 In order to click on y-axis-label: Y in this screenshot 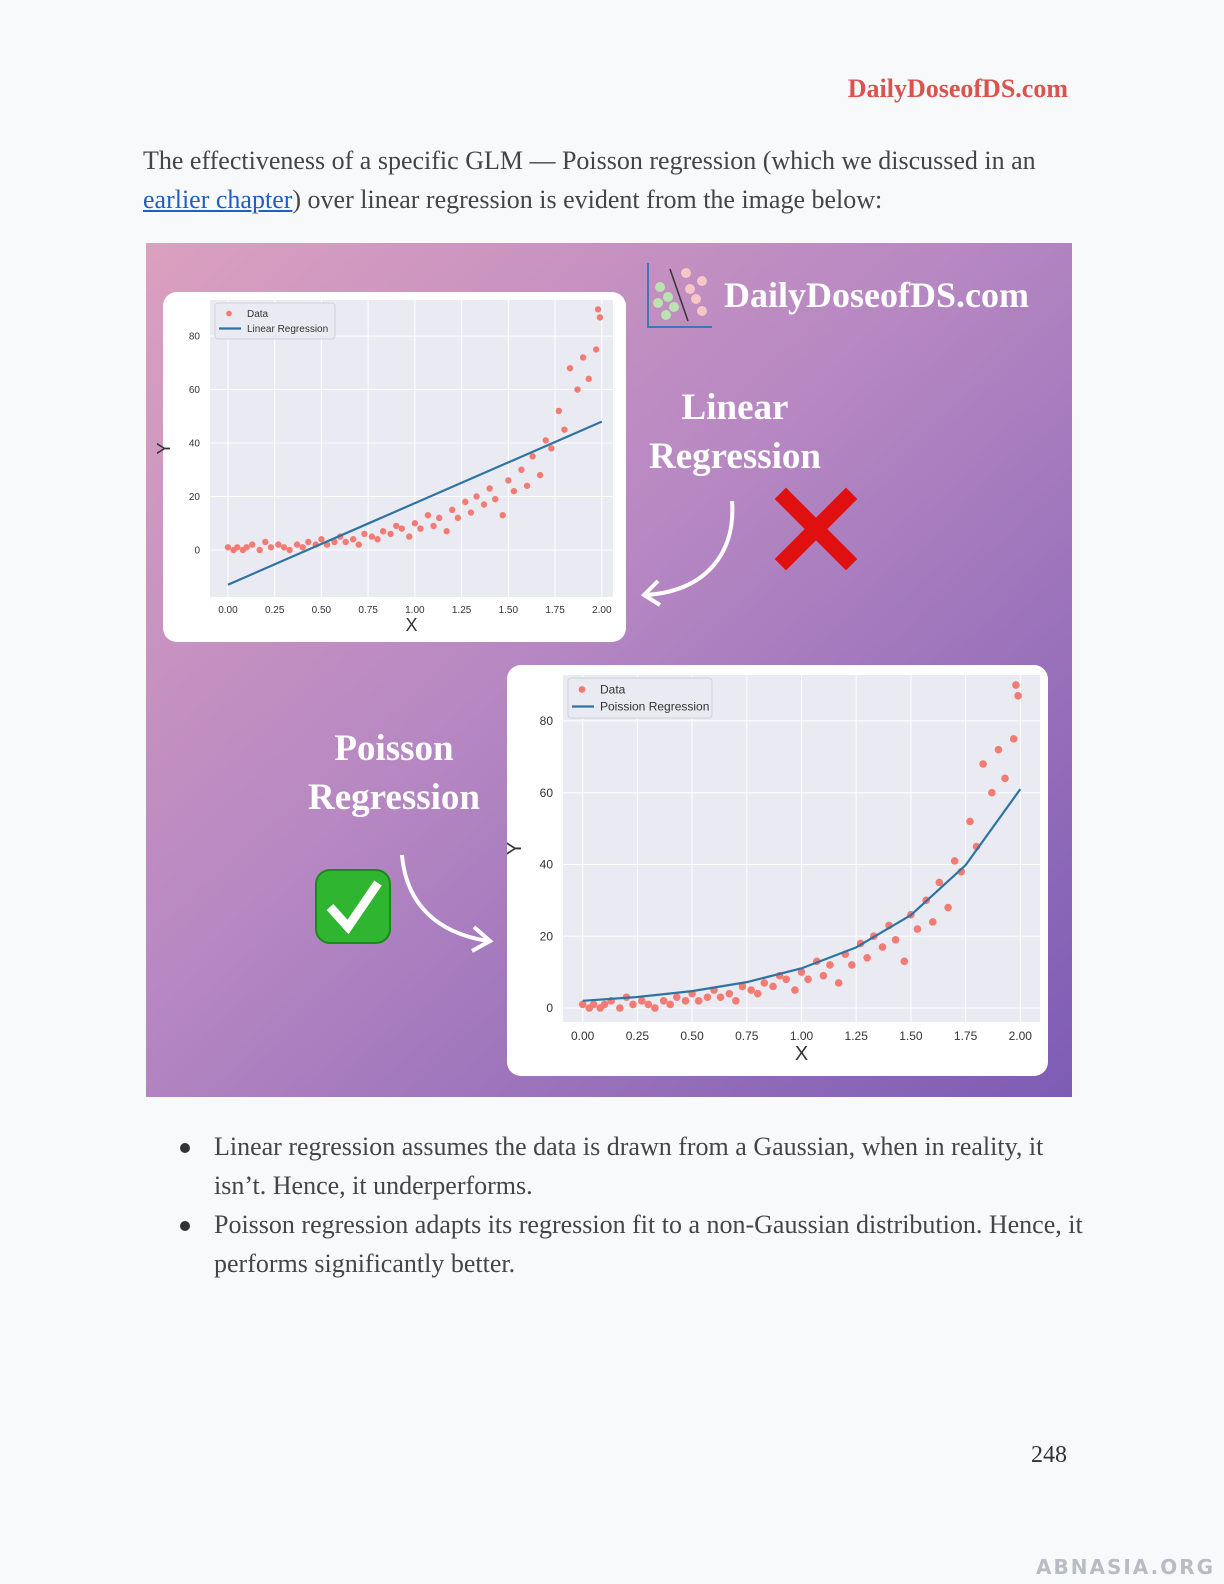, I will do `click(164, 448)`.